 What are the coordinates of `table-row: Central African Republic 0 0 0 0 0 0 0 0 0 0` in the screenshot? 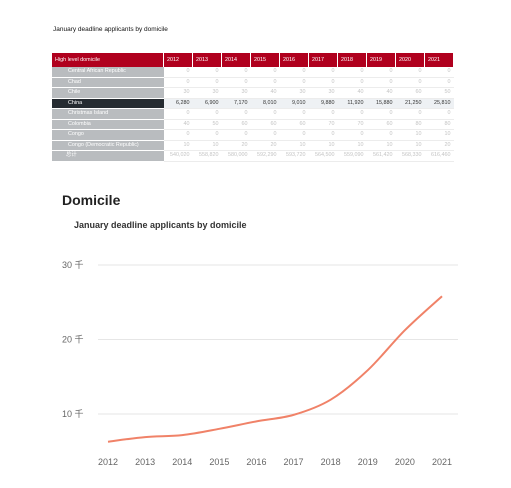 It's located at (253, 72).